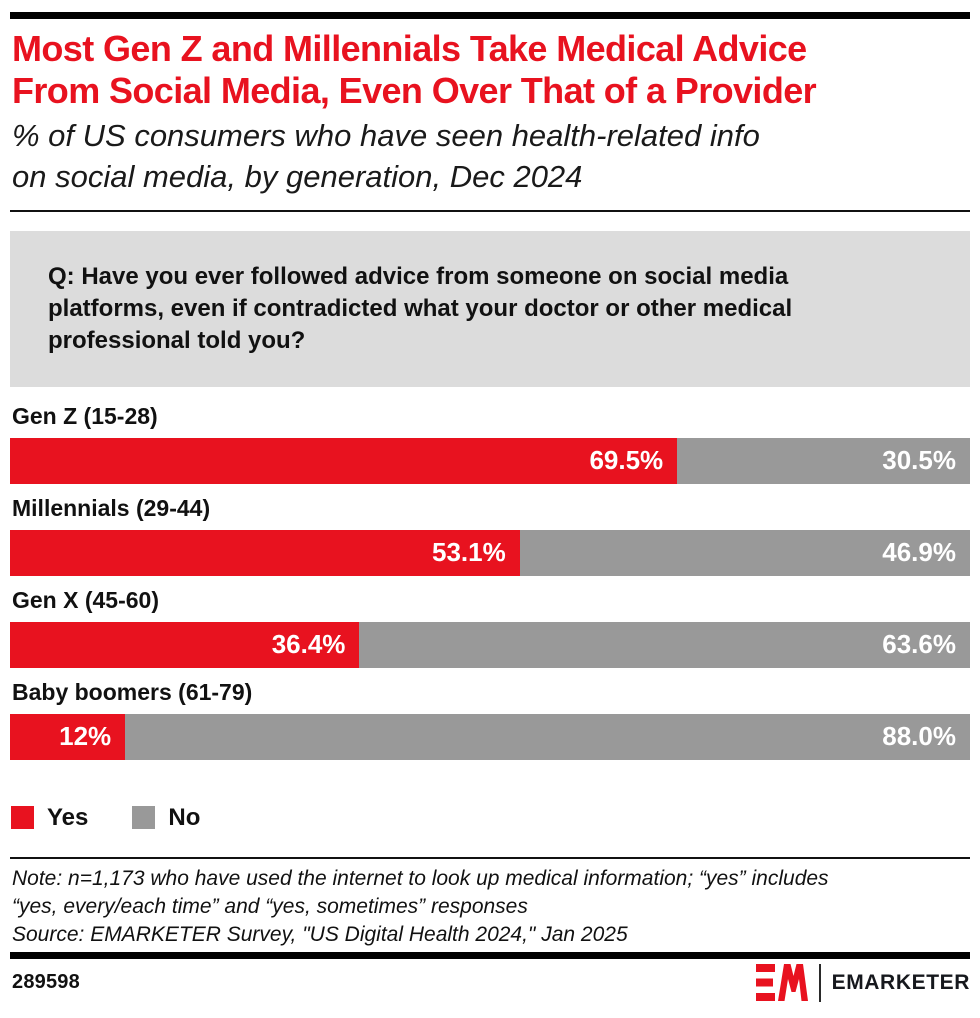 The width and height of the screenshot is (980, 1018). I want to click on legend-swatch-no, so click(144, 818).